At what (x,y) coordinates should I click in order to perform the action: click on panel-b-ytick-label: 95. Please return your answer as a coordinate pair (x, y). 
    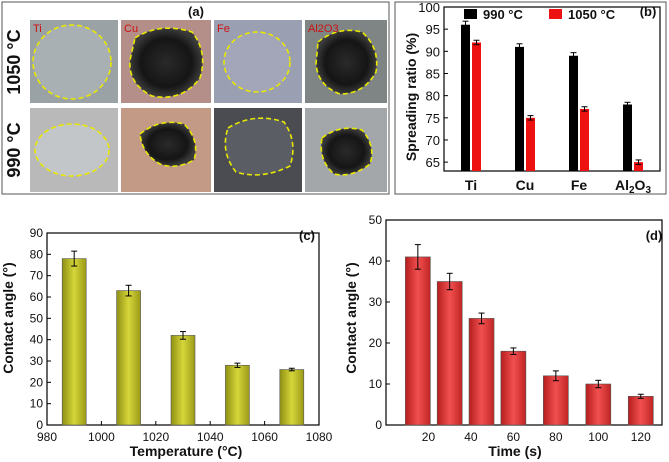
    Looking at the image, I should click on (433, 29).